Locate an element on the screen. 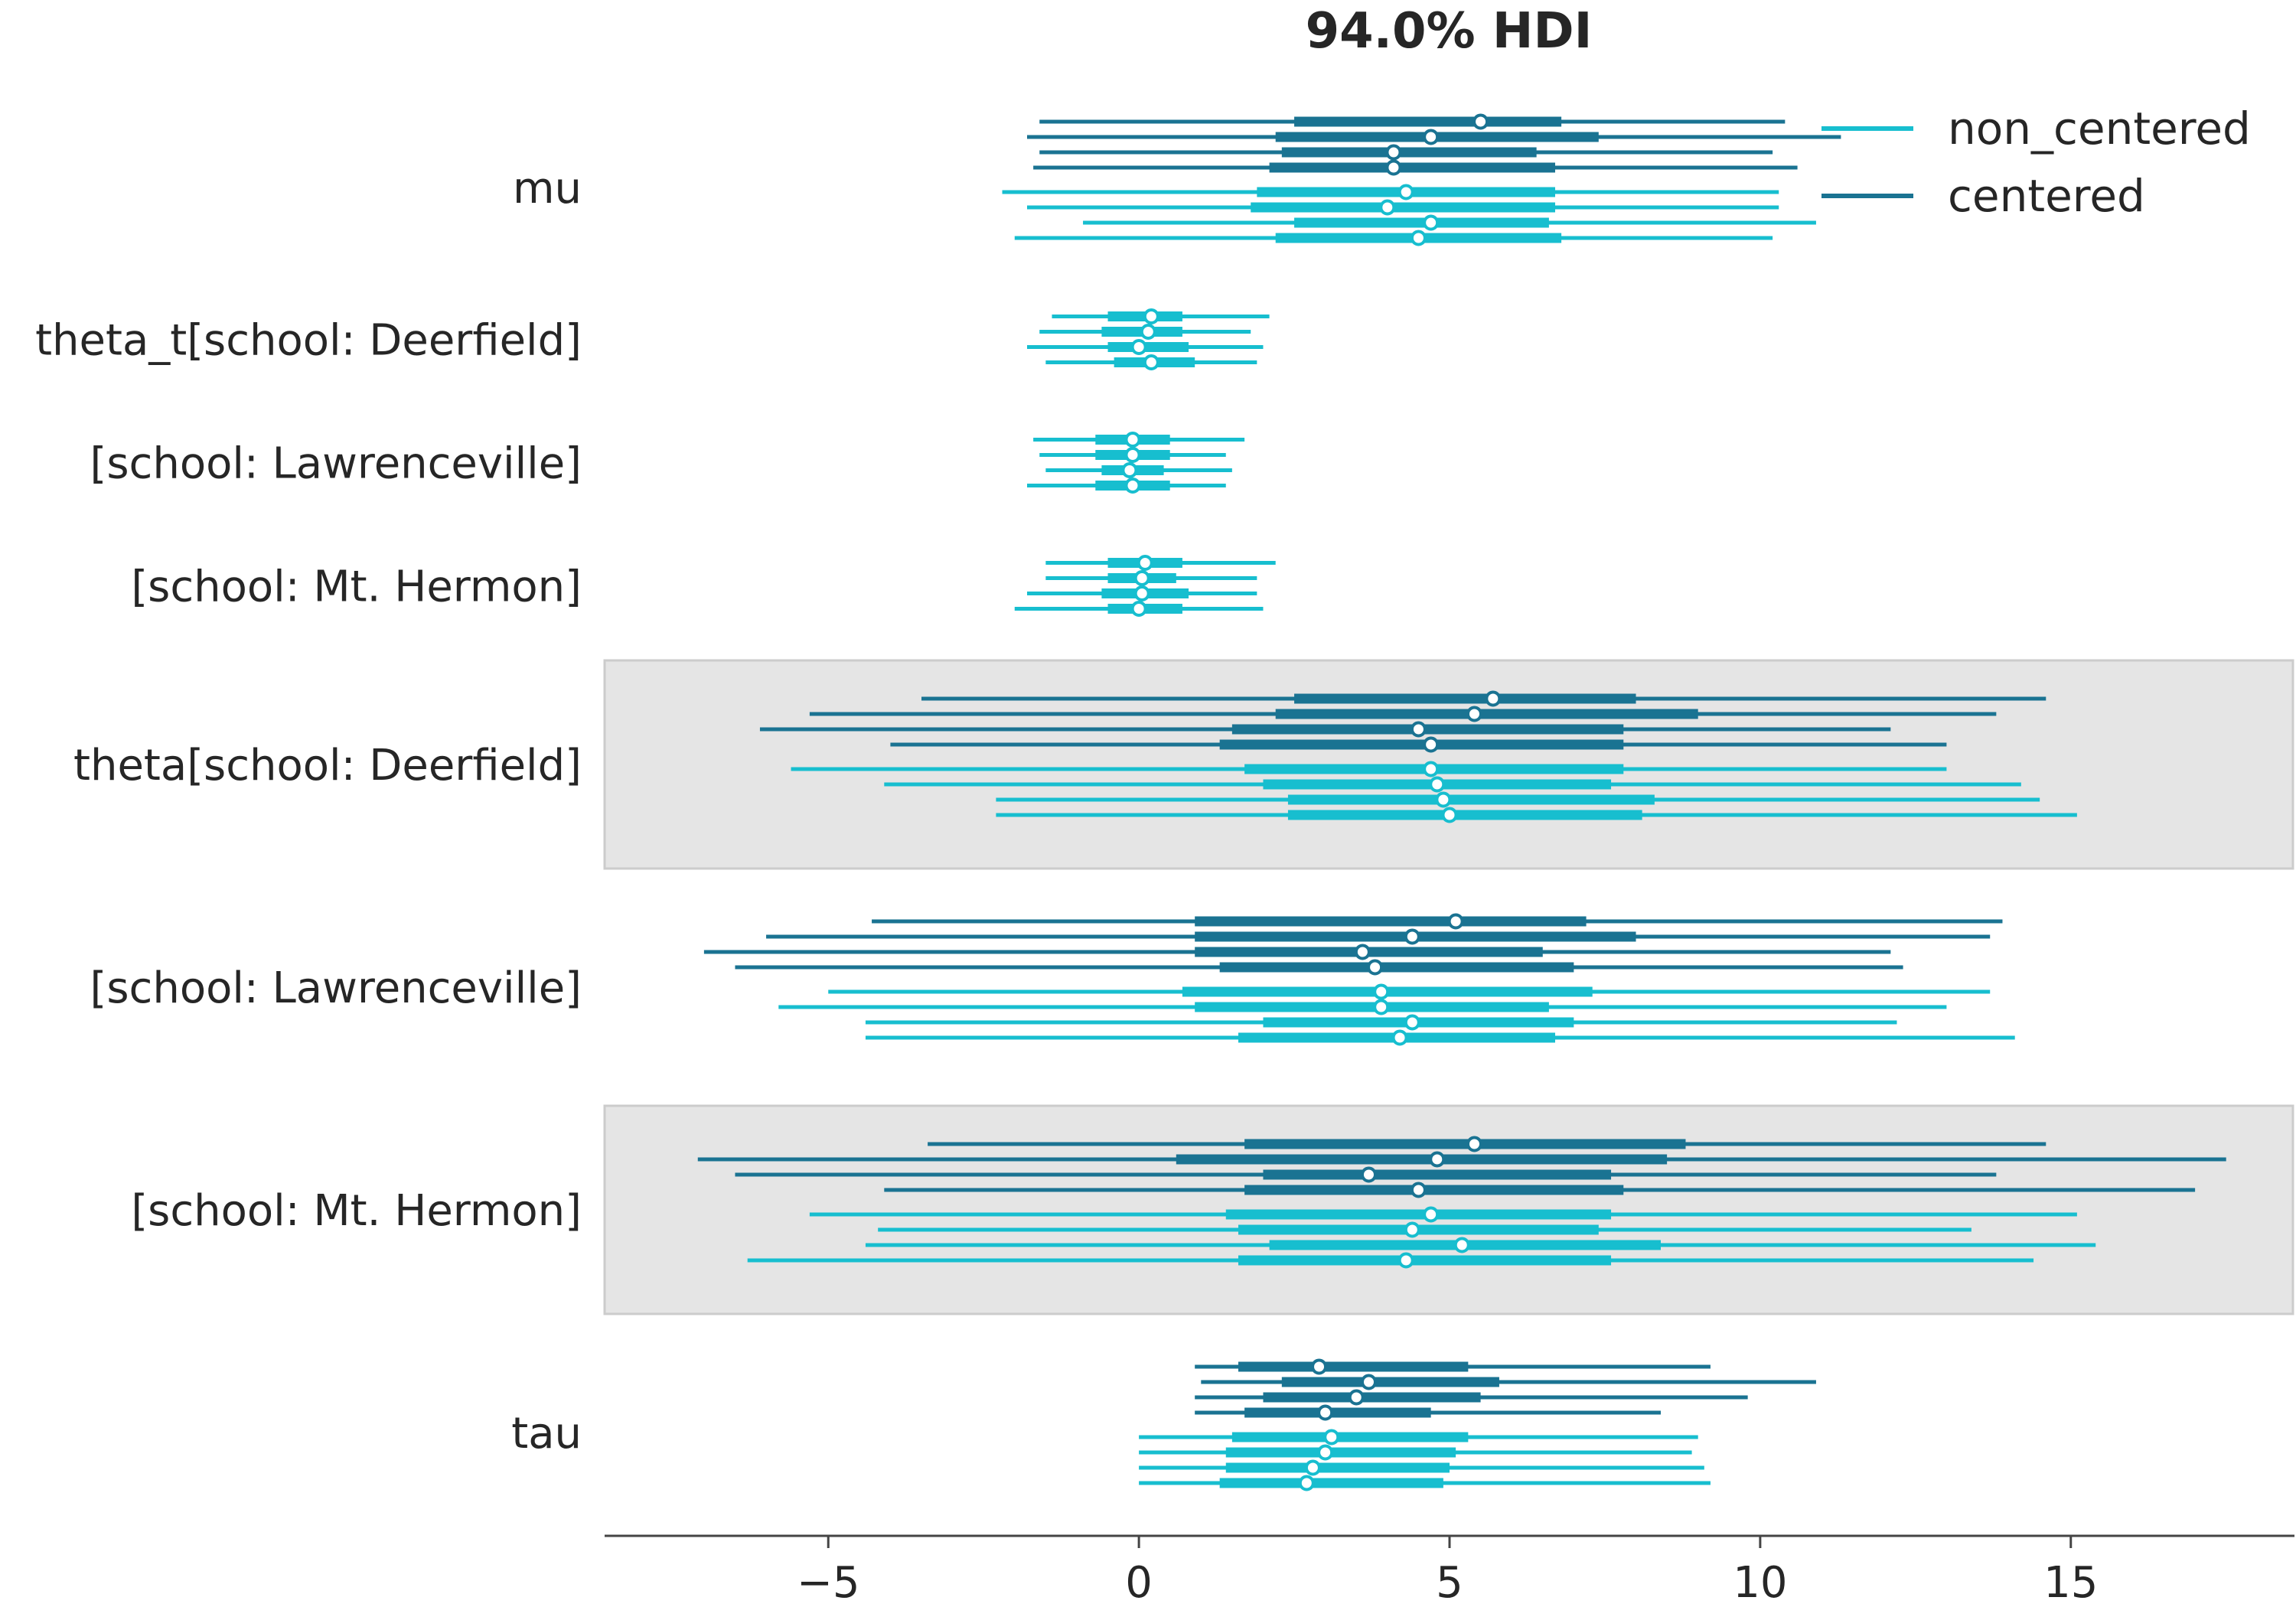 Image resolution: width=2296 pixels, height=1607 pixels. interval-g6-centered-c2-median is located at coordinates (1368, 1174).